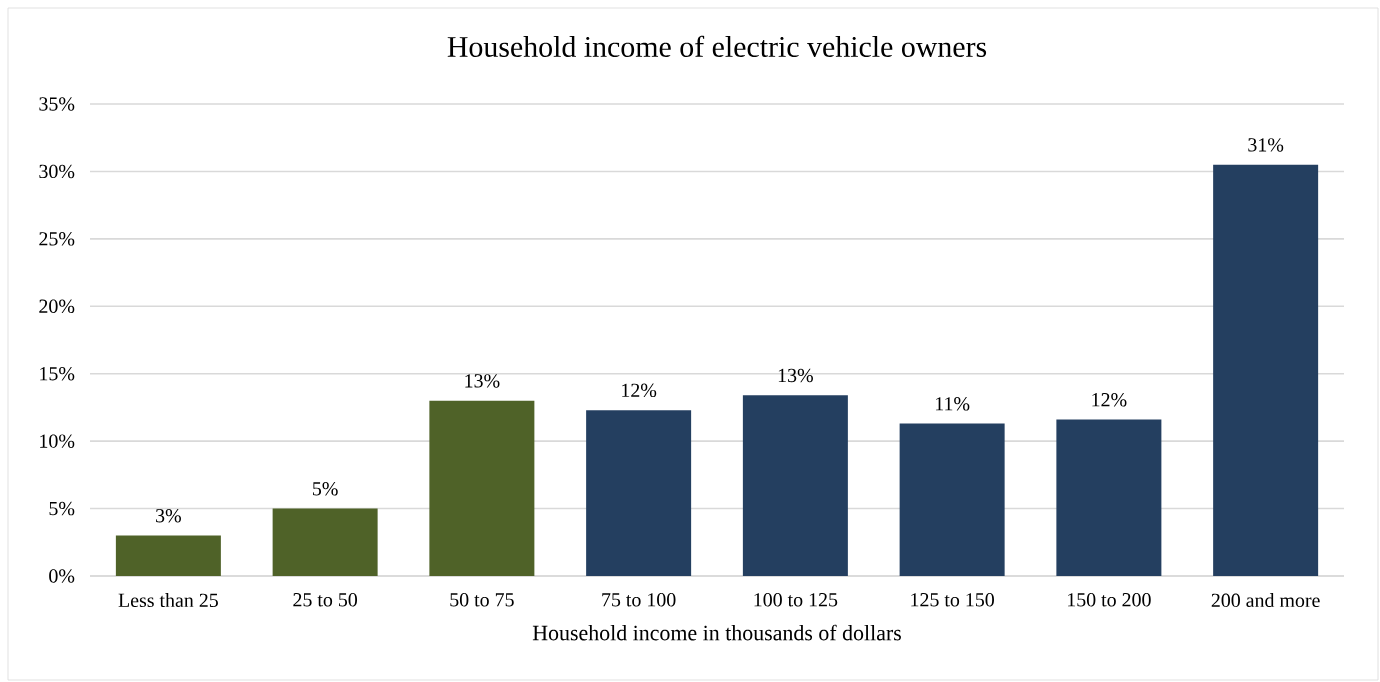  What do you see at coordinates (168, 600) in the screenshot?
I see `x-tick-label: Less than 25` at bounding box center [168, 600].